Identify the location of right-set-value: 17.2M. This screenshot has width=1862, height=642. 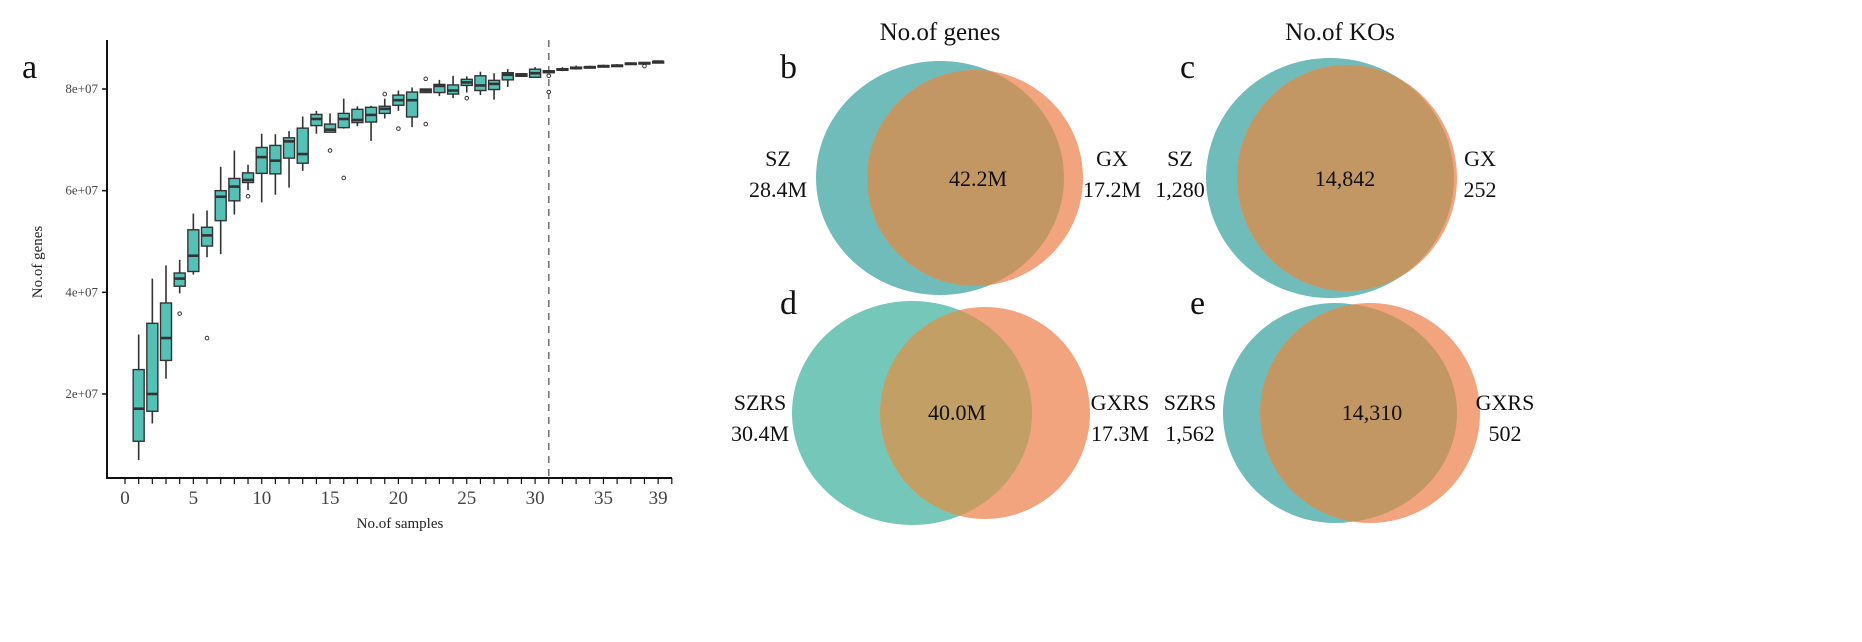
(1112, 189).